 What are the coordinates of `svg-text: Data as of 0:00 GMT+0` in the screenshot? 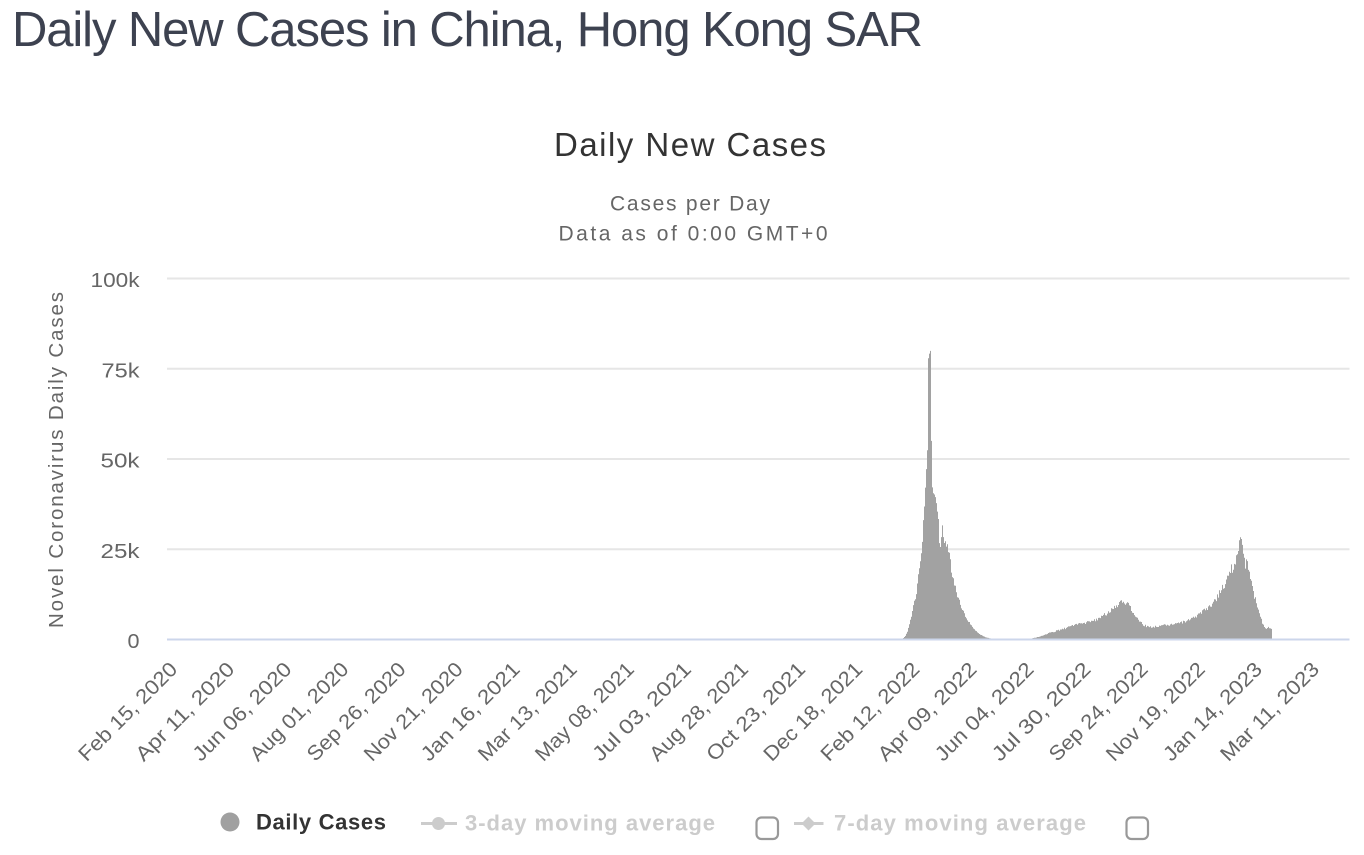 It's located at (693, 233).